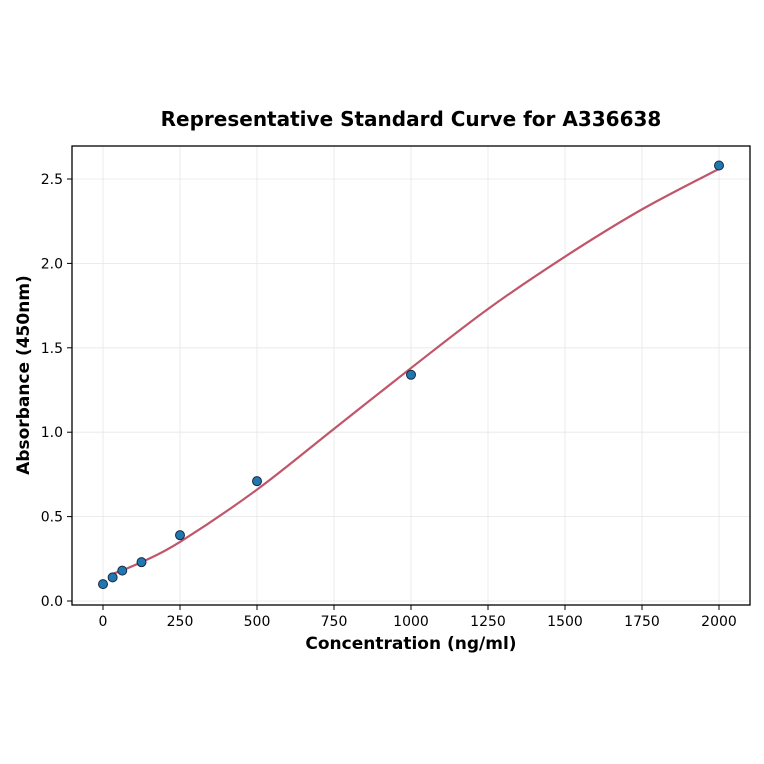  What do you see at coordinates (52, 349) in the screenshot?
I see `y-tick-label: 1.5` at bounding box center [52, 349].